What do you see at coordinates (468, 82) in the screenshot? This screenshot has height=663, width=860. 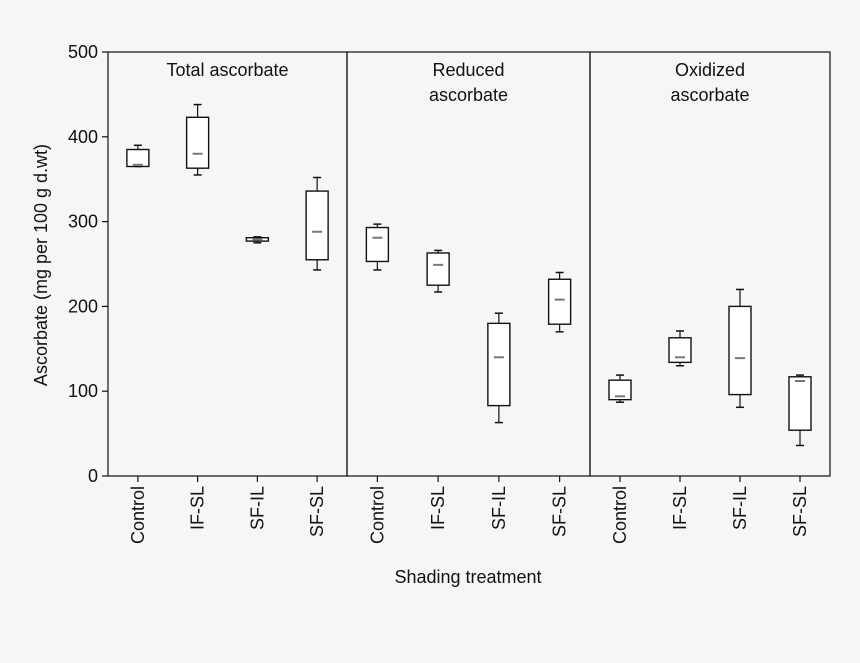 I see `panel-title: Reduced ascorbate` at bounding box center [468, 82].